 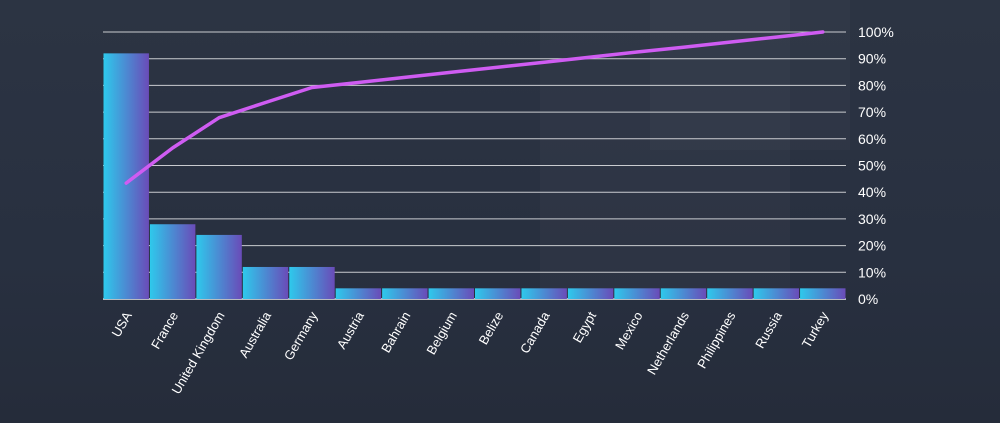 I want to click on right-axis-ticks: 0% 10% 20% 30% 40% 50% 60% 70% 80% 90% 100%, so click(x=876, y=165).